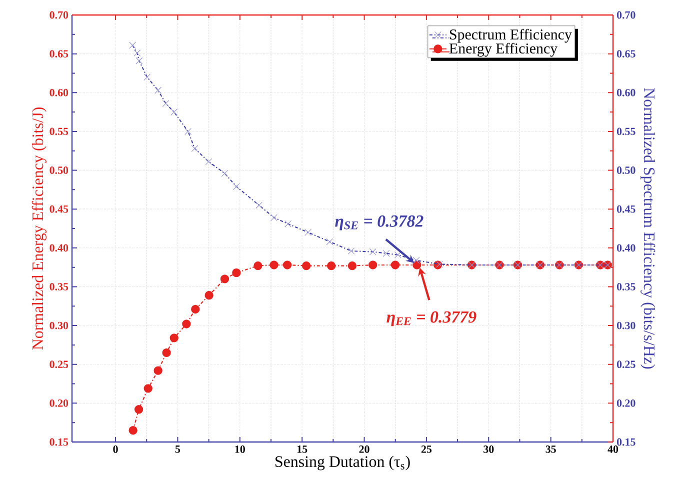  What do you see at coordinates (343, 463) in the screenshot?
I see `x-axis-title: Sensing Dutation (τ$_{s}$)` at bounding box center [343, 463].